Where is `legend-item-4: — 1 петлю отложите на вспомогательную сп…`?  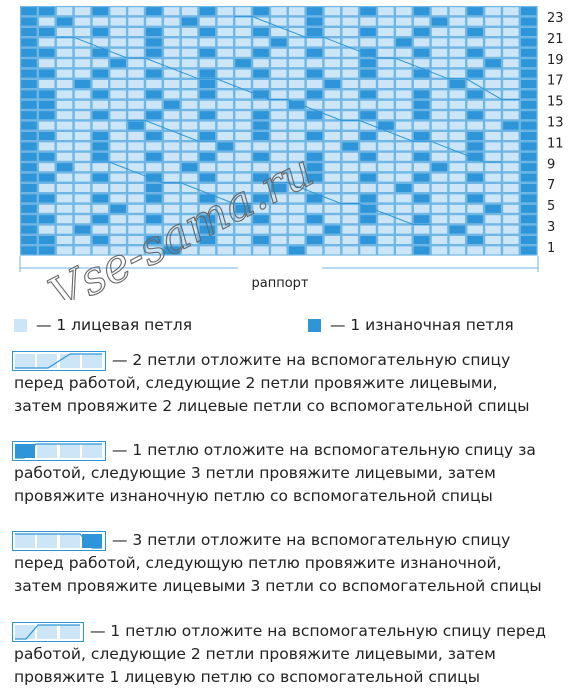 legend-item-4: — 1 петлю отложите на вспомогательную сп… is located at coordinates (318, 631).